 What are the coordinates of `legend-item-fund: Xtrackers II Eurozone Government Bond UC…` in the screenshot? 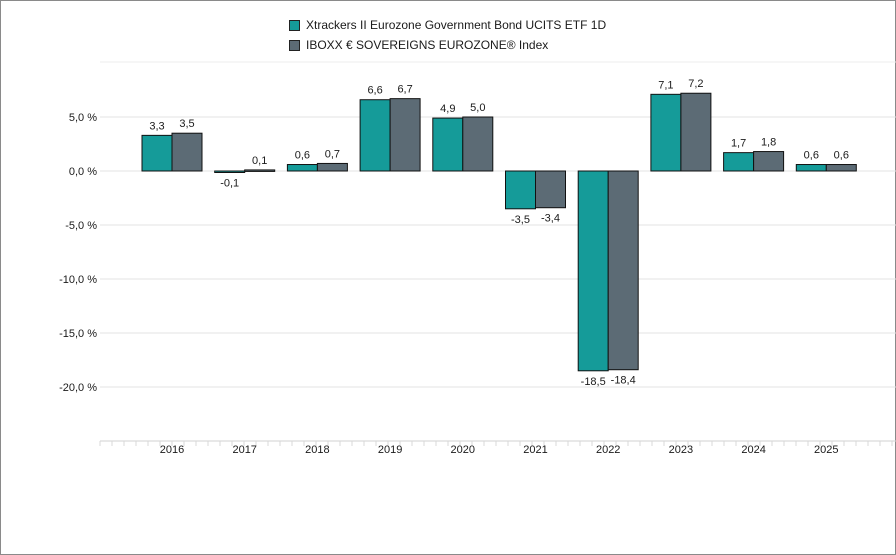 It's located at (447, 25).